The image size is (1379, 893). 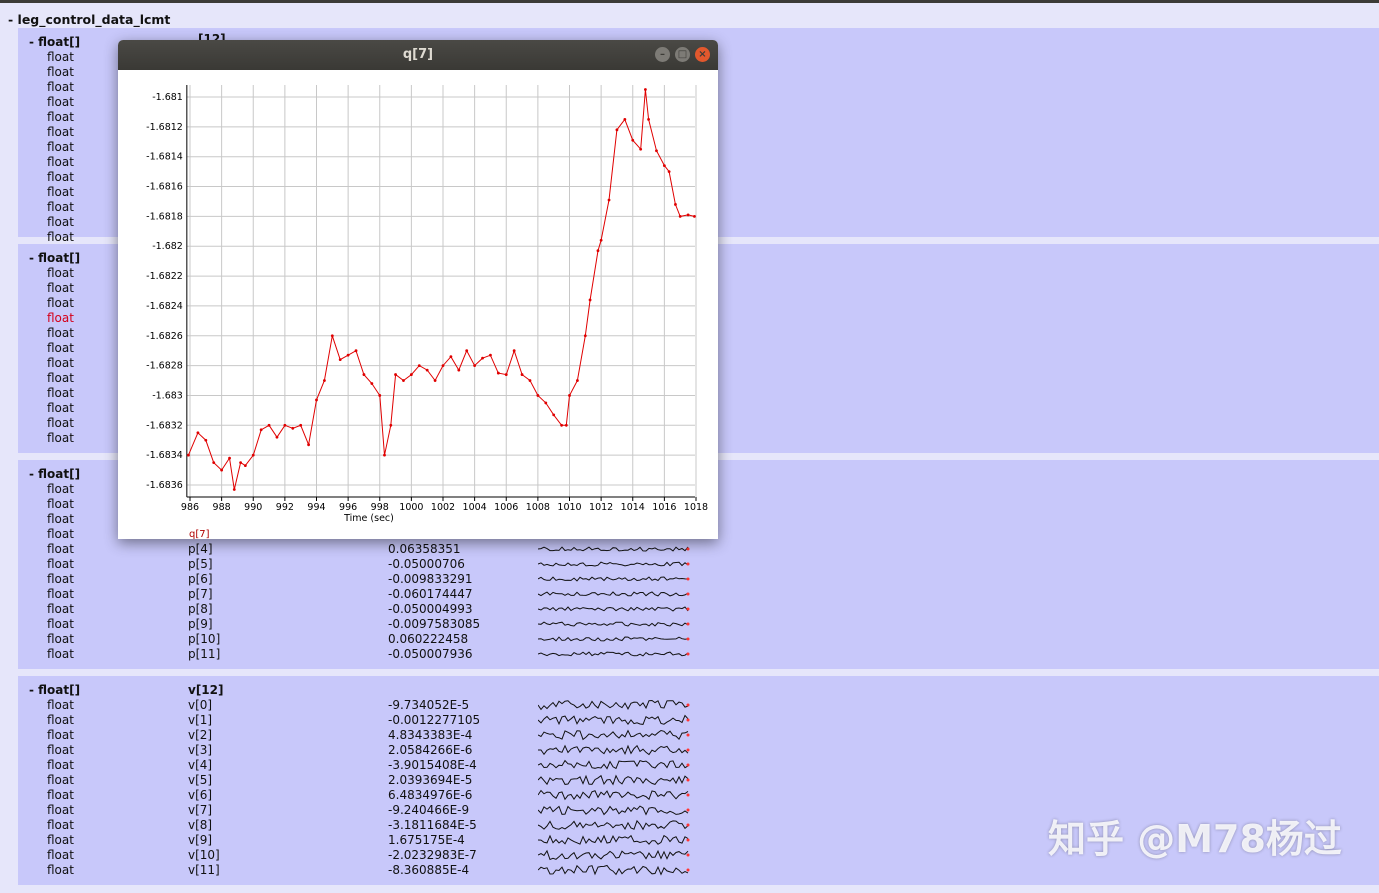 What do you see at coordinates (204, 654) in the screenshot?
I see `field-name: p[11]` at bounding box center [204, 654].